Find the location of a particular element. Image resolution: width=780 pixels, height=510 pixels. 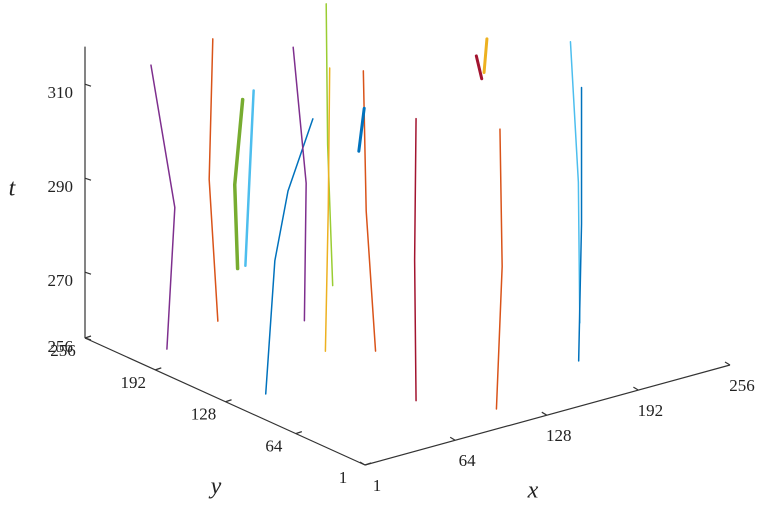

y-axis is located at coordinates (225, 401).